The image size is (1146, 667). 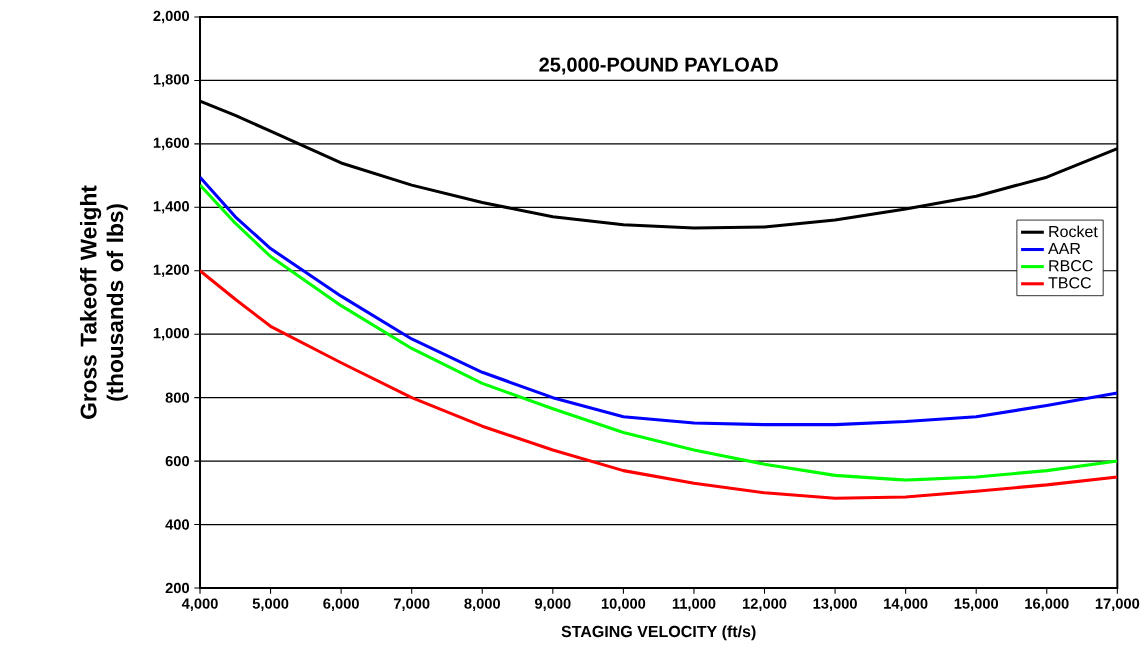 What do you see at coordinates (623, 604) in the screenshot?
I see `x-tick-label: 10,000` at bounding box center [623, 604].